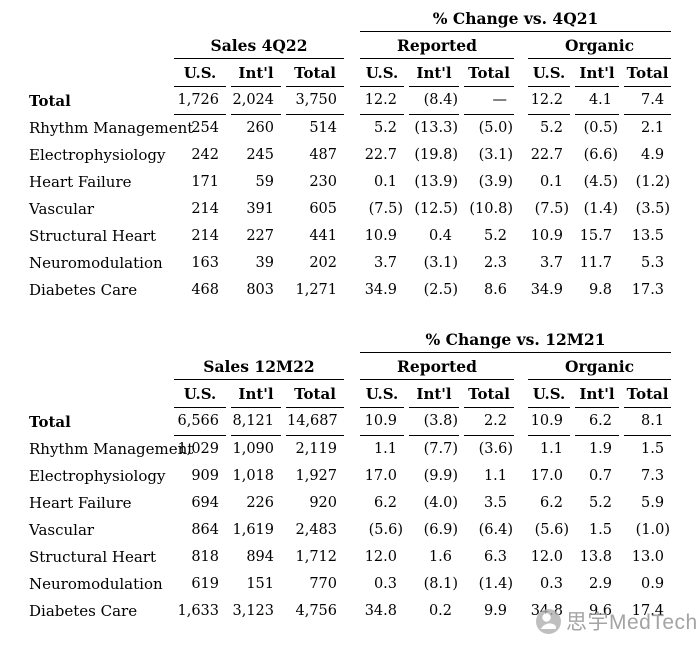  What do you see at coordinates (600, 182) in the screenshot?
I see `value-cell: (4.5)` at bounding box center [600, 182].